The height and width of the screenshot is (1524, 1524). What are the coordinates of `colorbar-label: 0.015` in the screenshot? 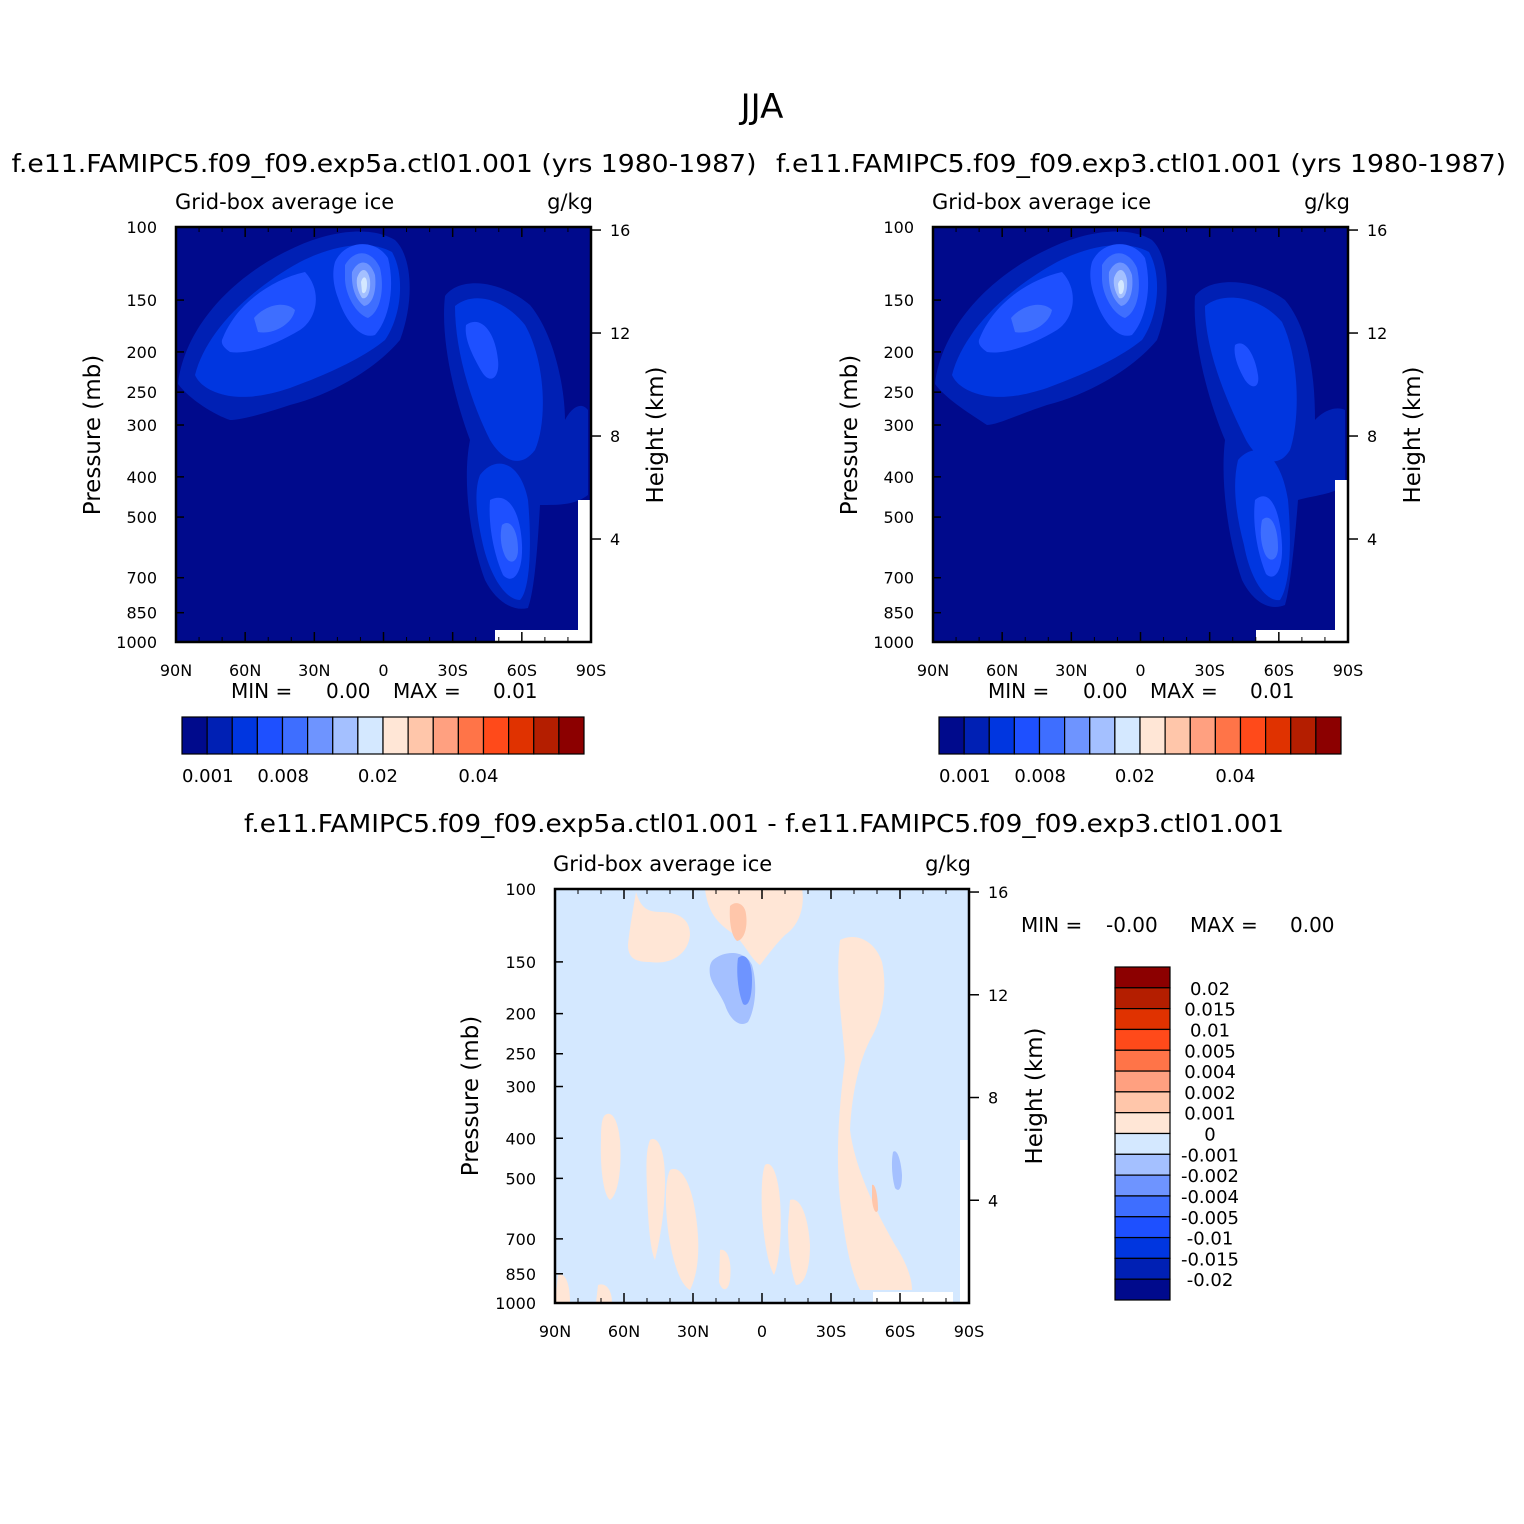 It's located at (1210, 1010).